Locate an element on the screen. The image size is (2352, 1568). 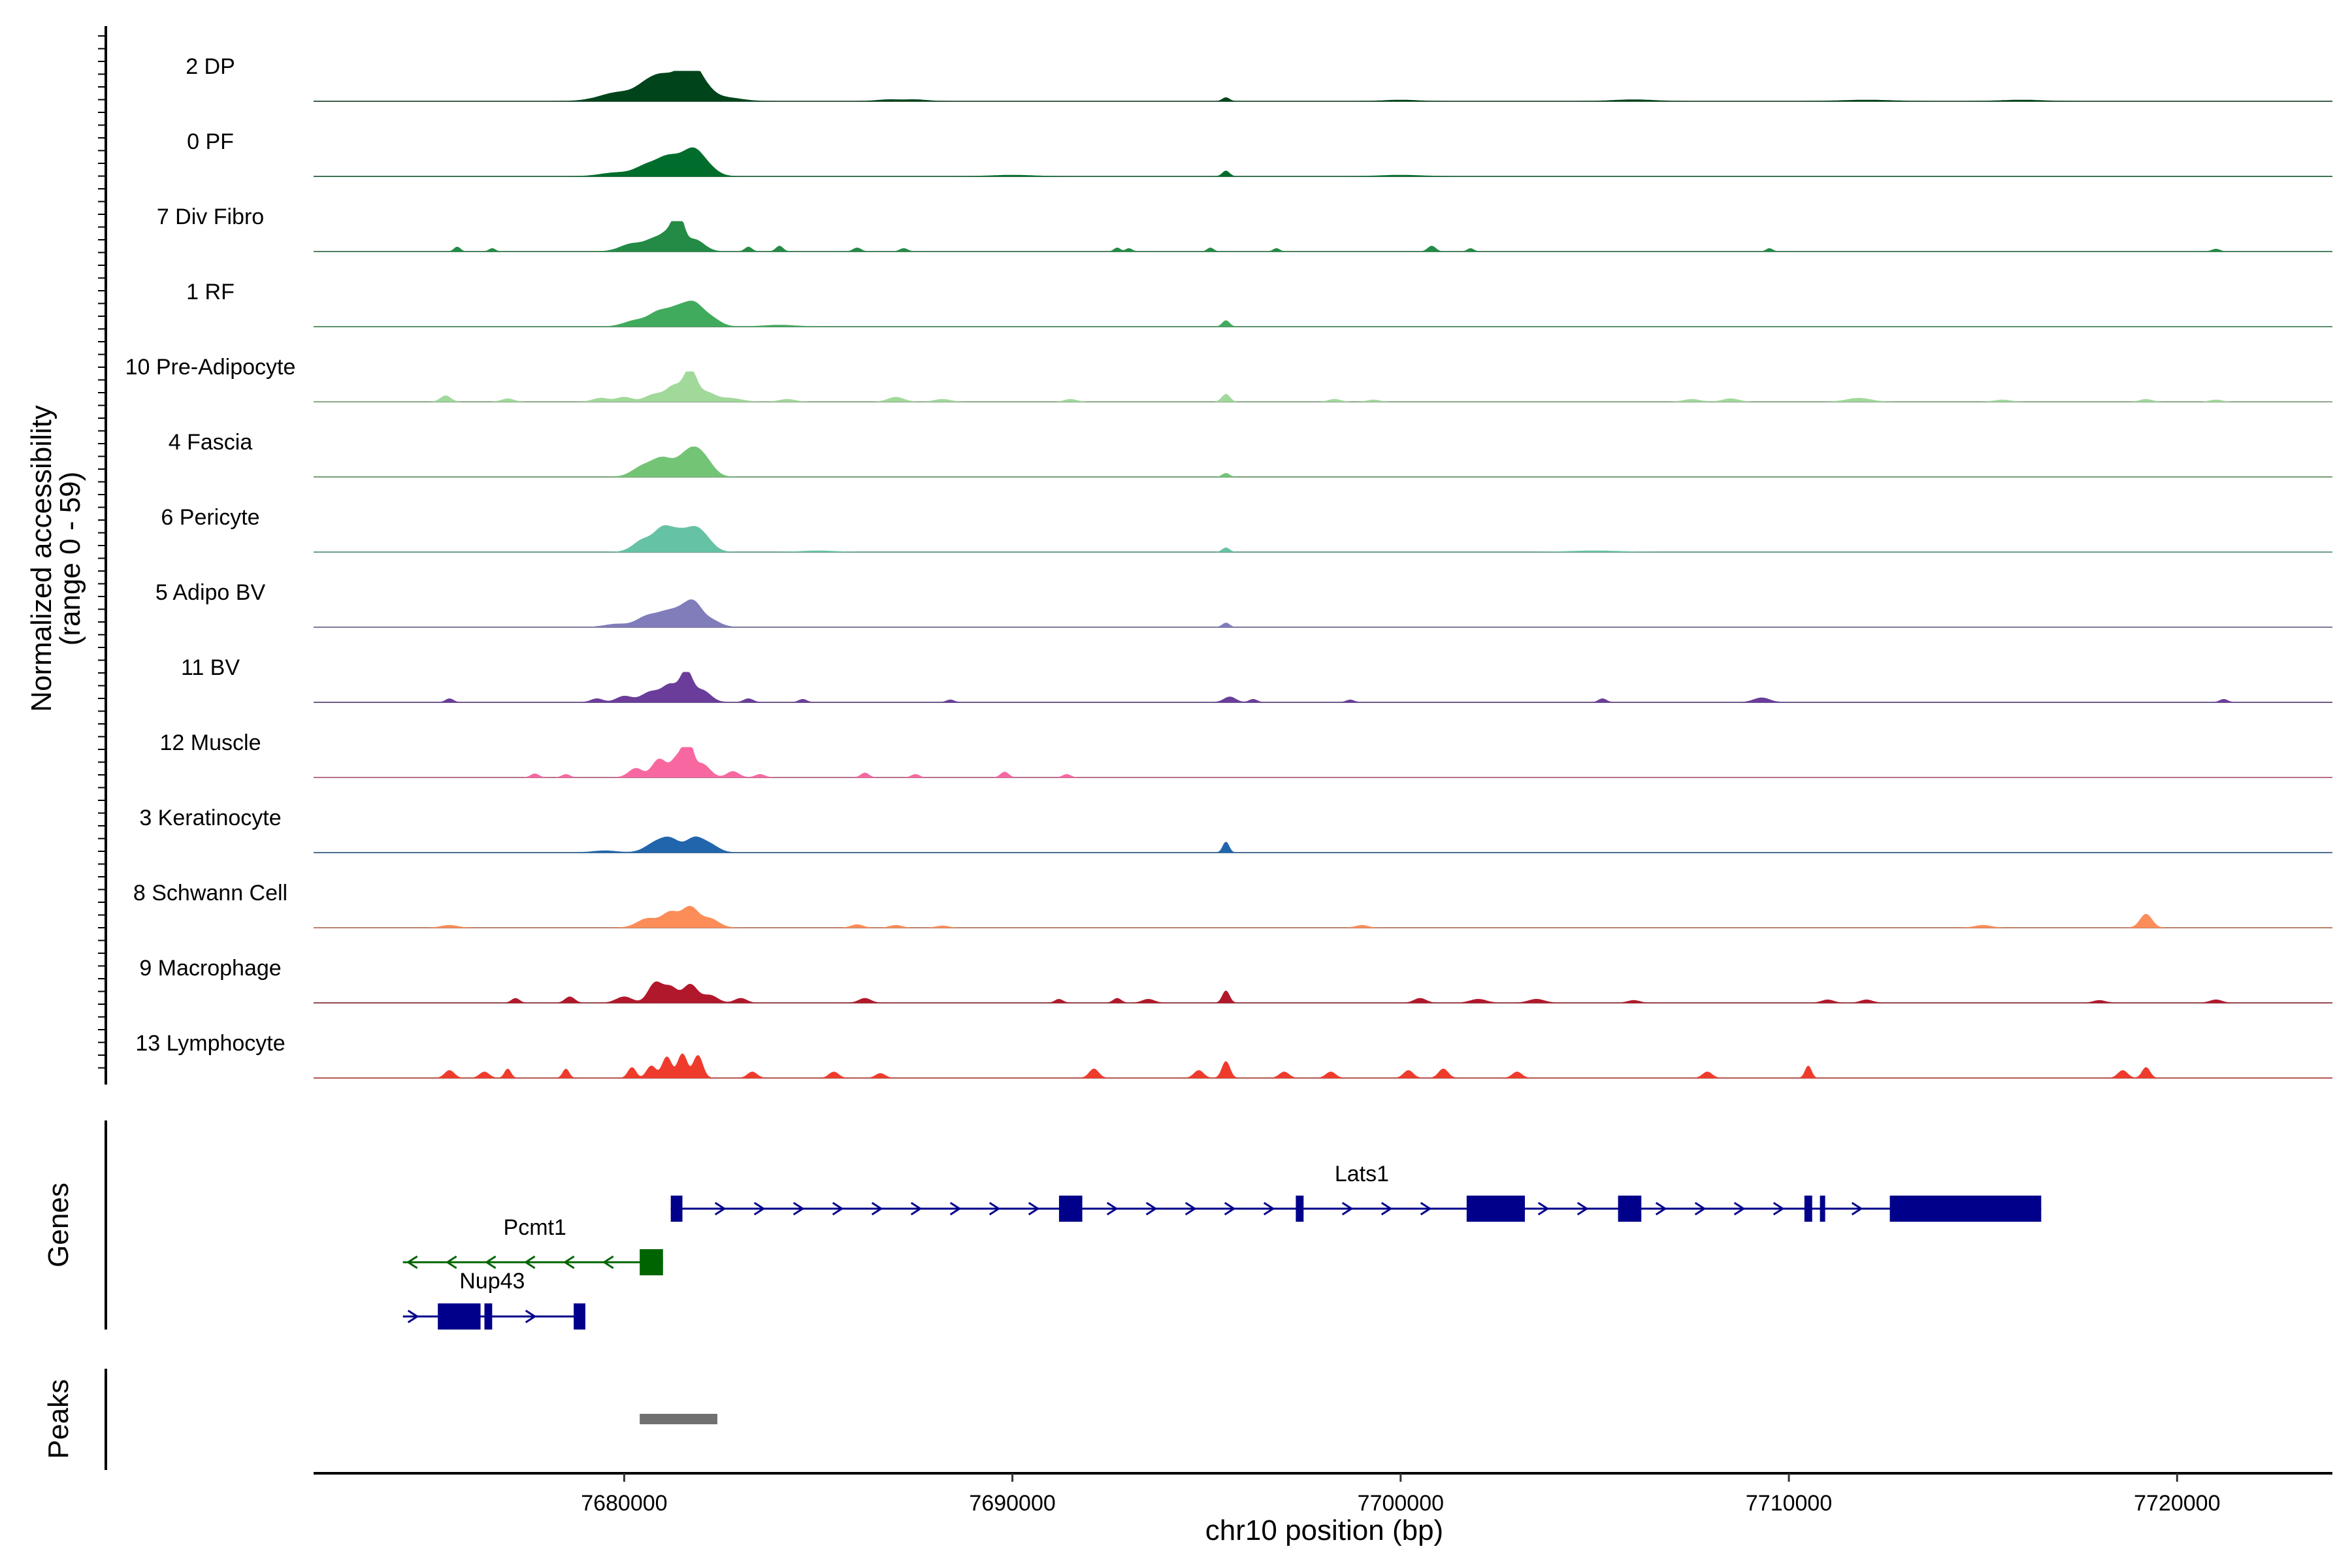
track-2-dp: 2 DP is located at coordinates (1259, 78).